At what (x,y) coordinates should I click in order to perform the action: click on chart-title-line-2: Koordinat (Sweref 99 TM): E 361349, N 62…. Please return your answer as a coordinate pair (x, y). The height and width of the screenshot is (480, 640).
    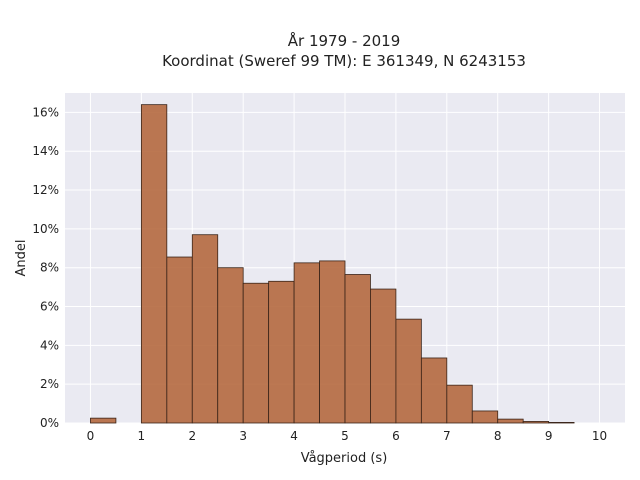
    Looking at the image, I should click on (344, 61).